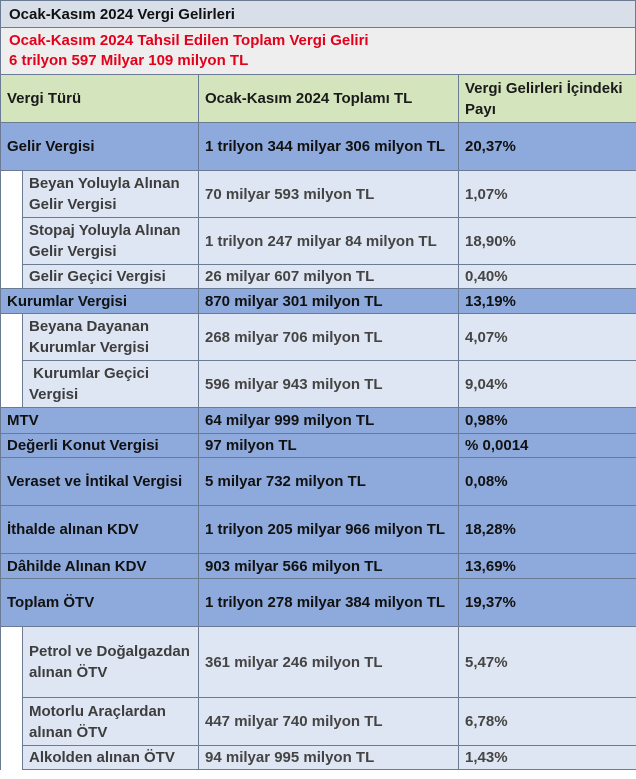 The image size is (636, 779). Describe the element at coordinates (99, 445) in the screenshot. I see `row-name: Değerli Konut Vergisi` at that location.